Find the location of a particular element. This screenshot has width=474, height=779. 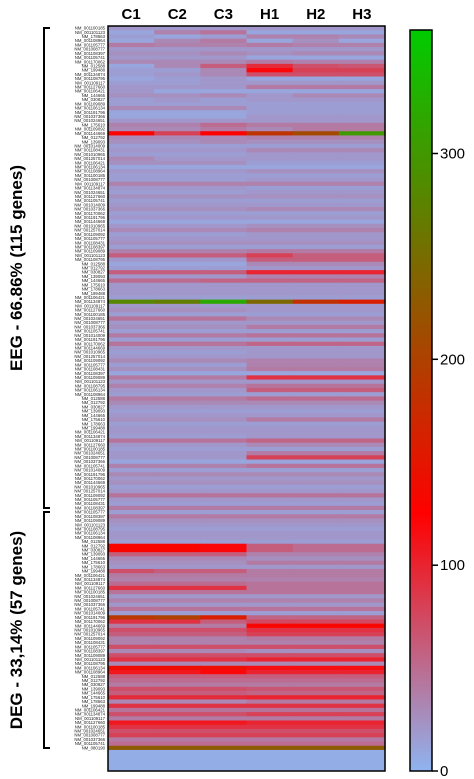

row-label: NM_178663 is located at coordinates (94, 701).